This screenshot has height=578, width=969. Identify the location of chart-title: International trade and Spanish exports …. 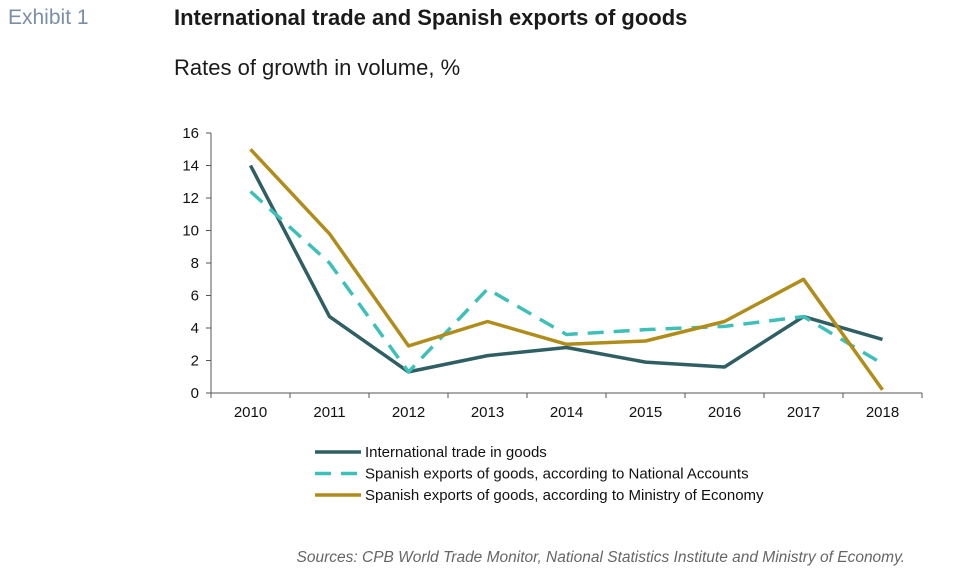
(431, 17).